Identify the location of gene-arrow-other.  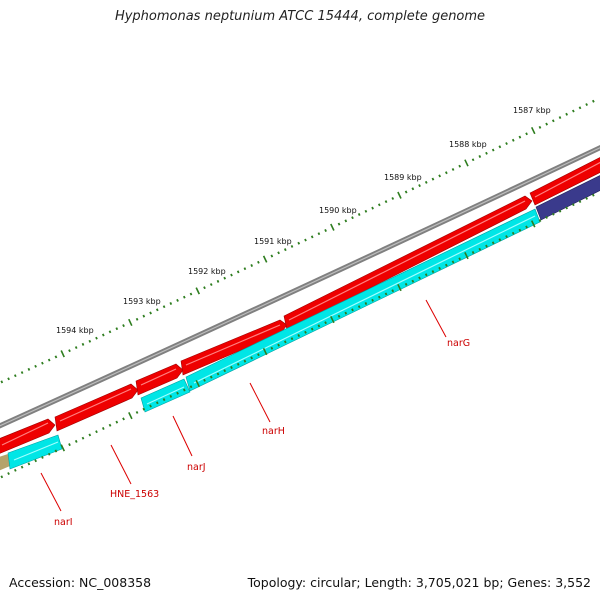
(567, 198).